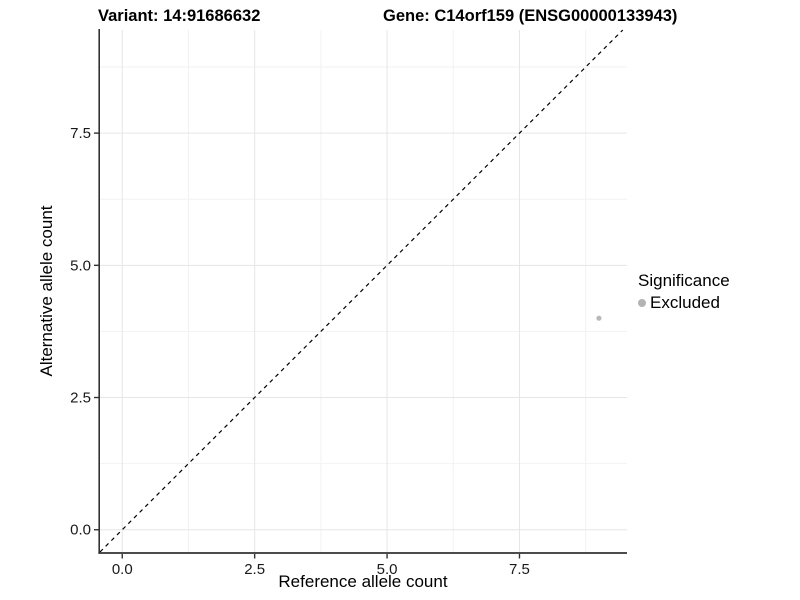 Image resolution: width=800 pixels, height=600 pixels. I want to click on y-tick-label: 0.0, so click(80, 530).